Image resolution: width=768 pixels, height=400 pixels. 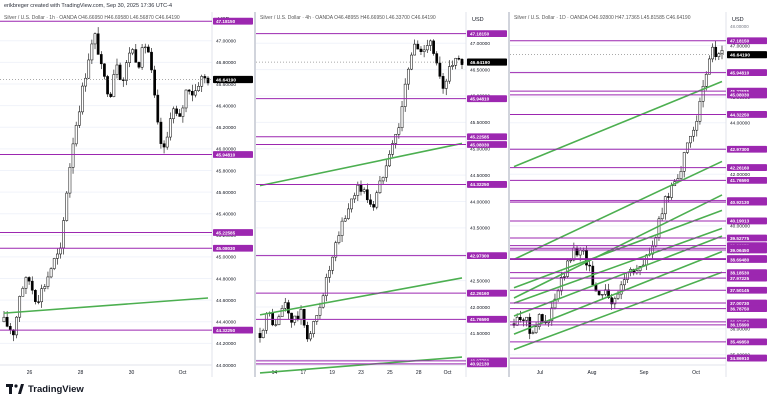 I want to click on price-tick-label: 44.80000, so click(x=226, y=279).